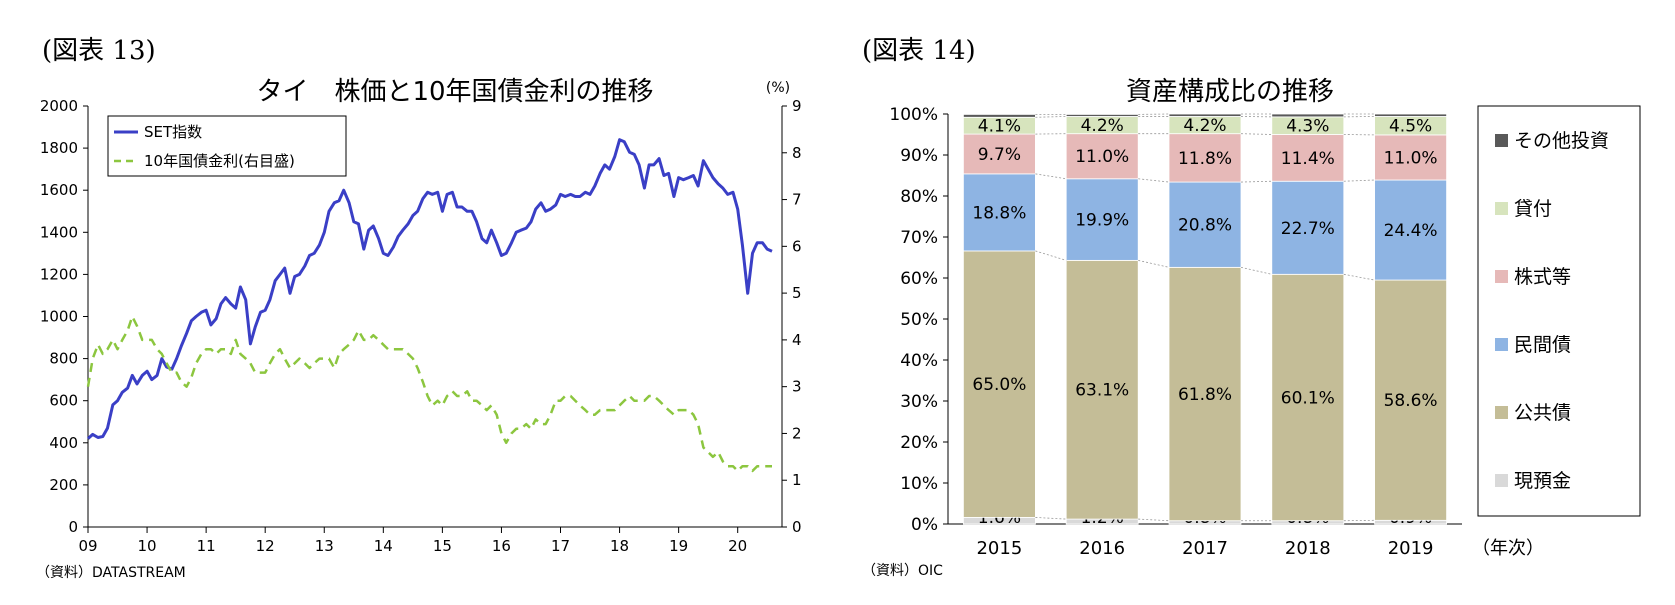 The width and height of the screenshot is (1675, 605). I want to click on bar-legend-box, so click(1559, 311).